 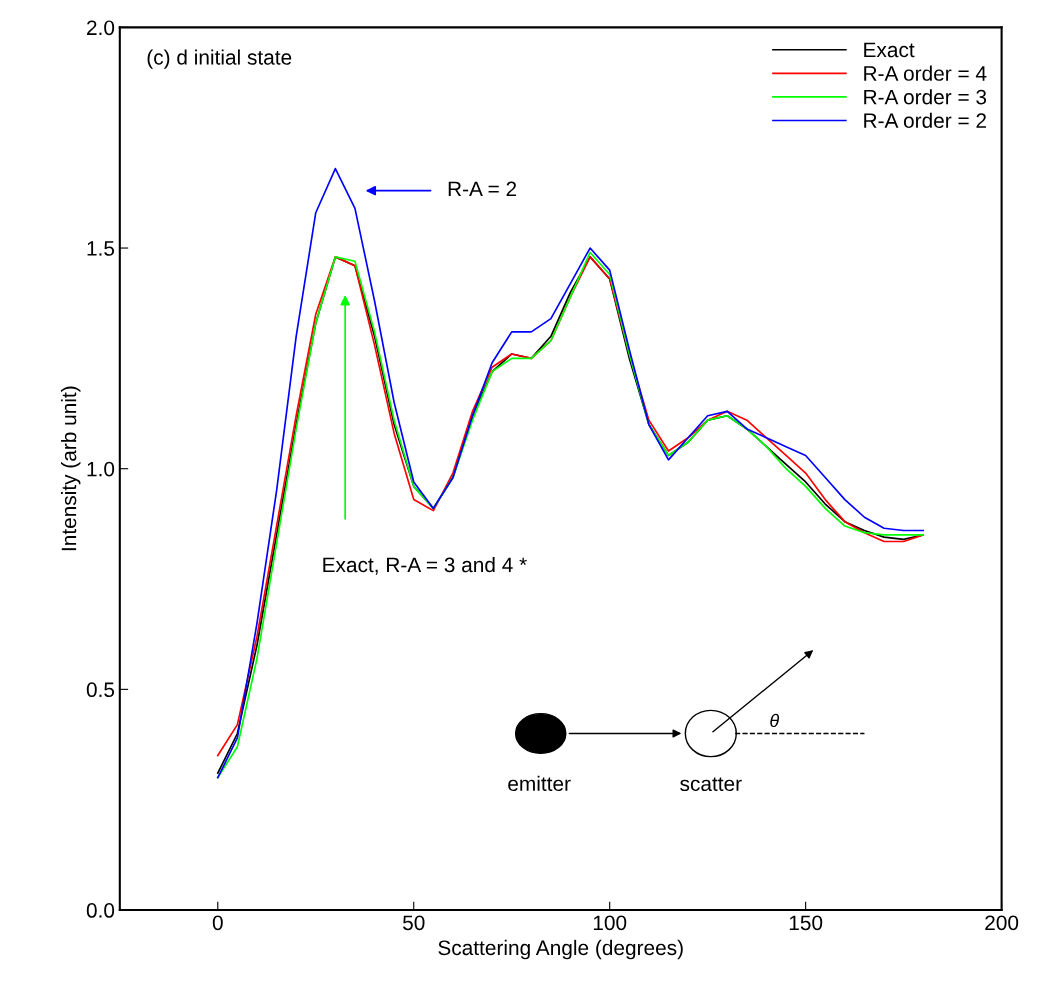 What do you see at coordinates (101, 469) in the screenshot?
I see `y-tick-label: 1.0` at bounding box center [101, 469].